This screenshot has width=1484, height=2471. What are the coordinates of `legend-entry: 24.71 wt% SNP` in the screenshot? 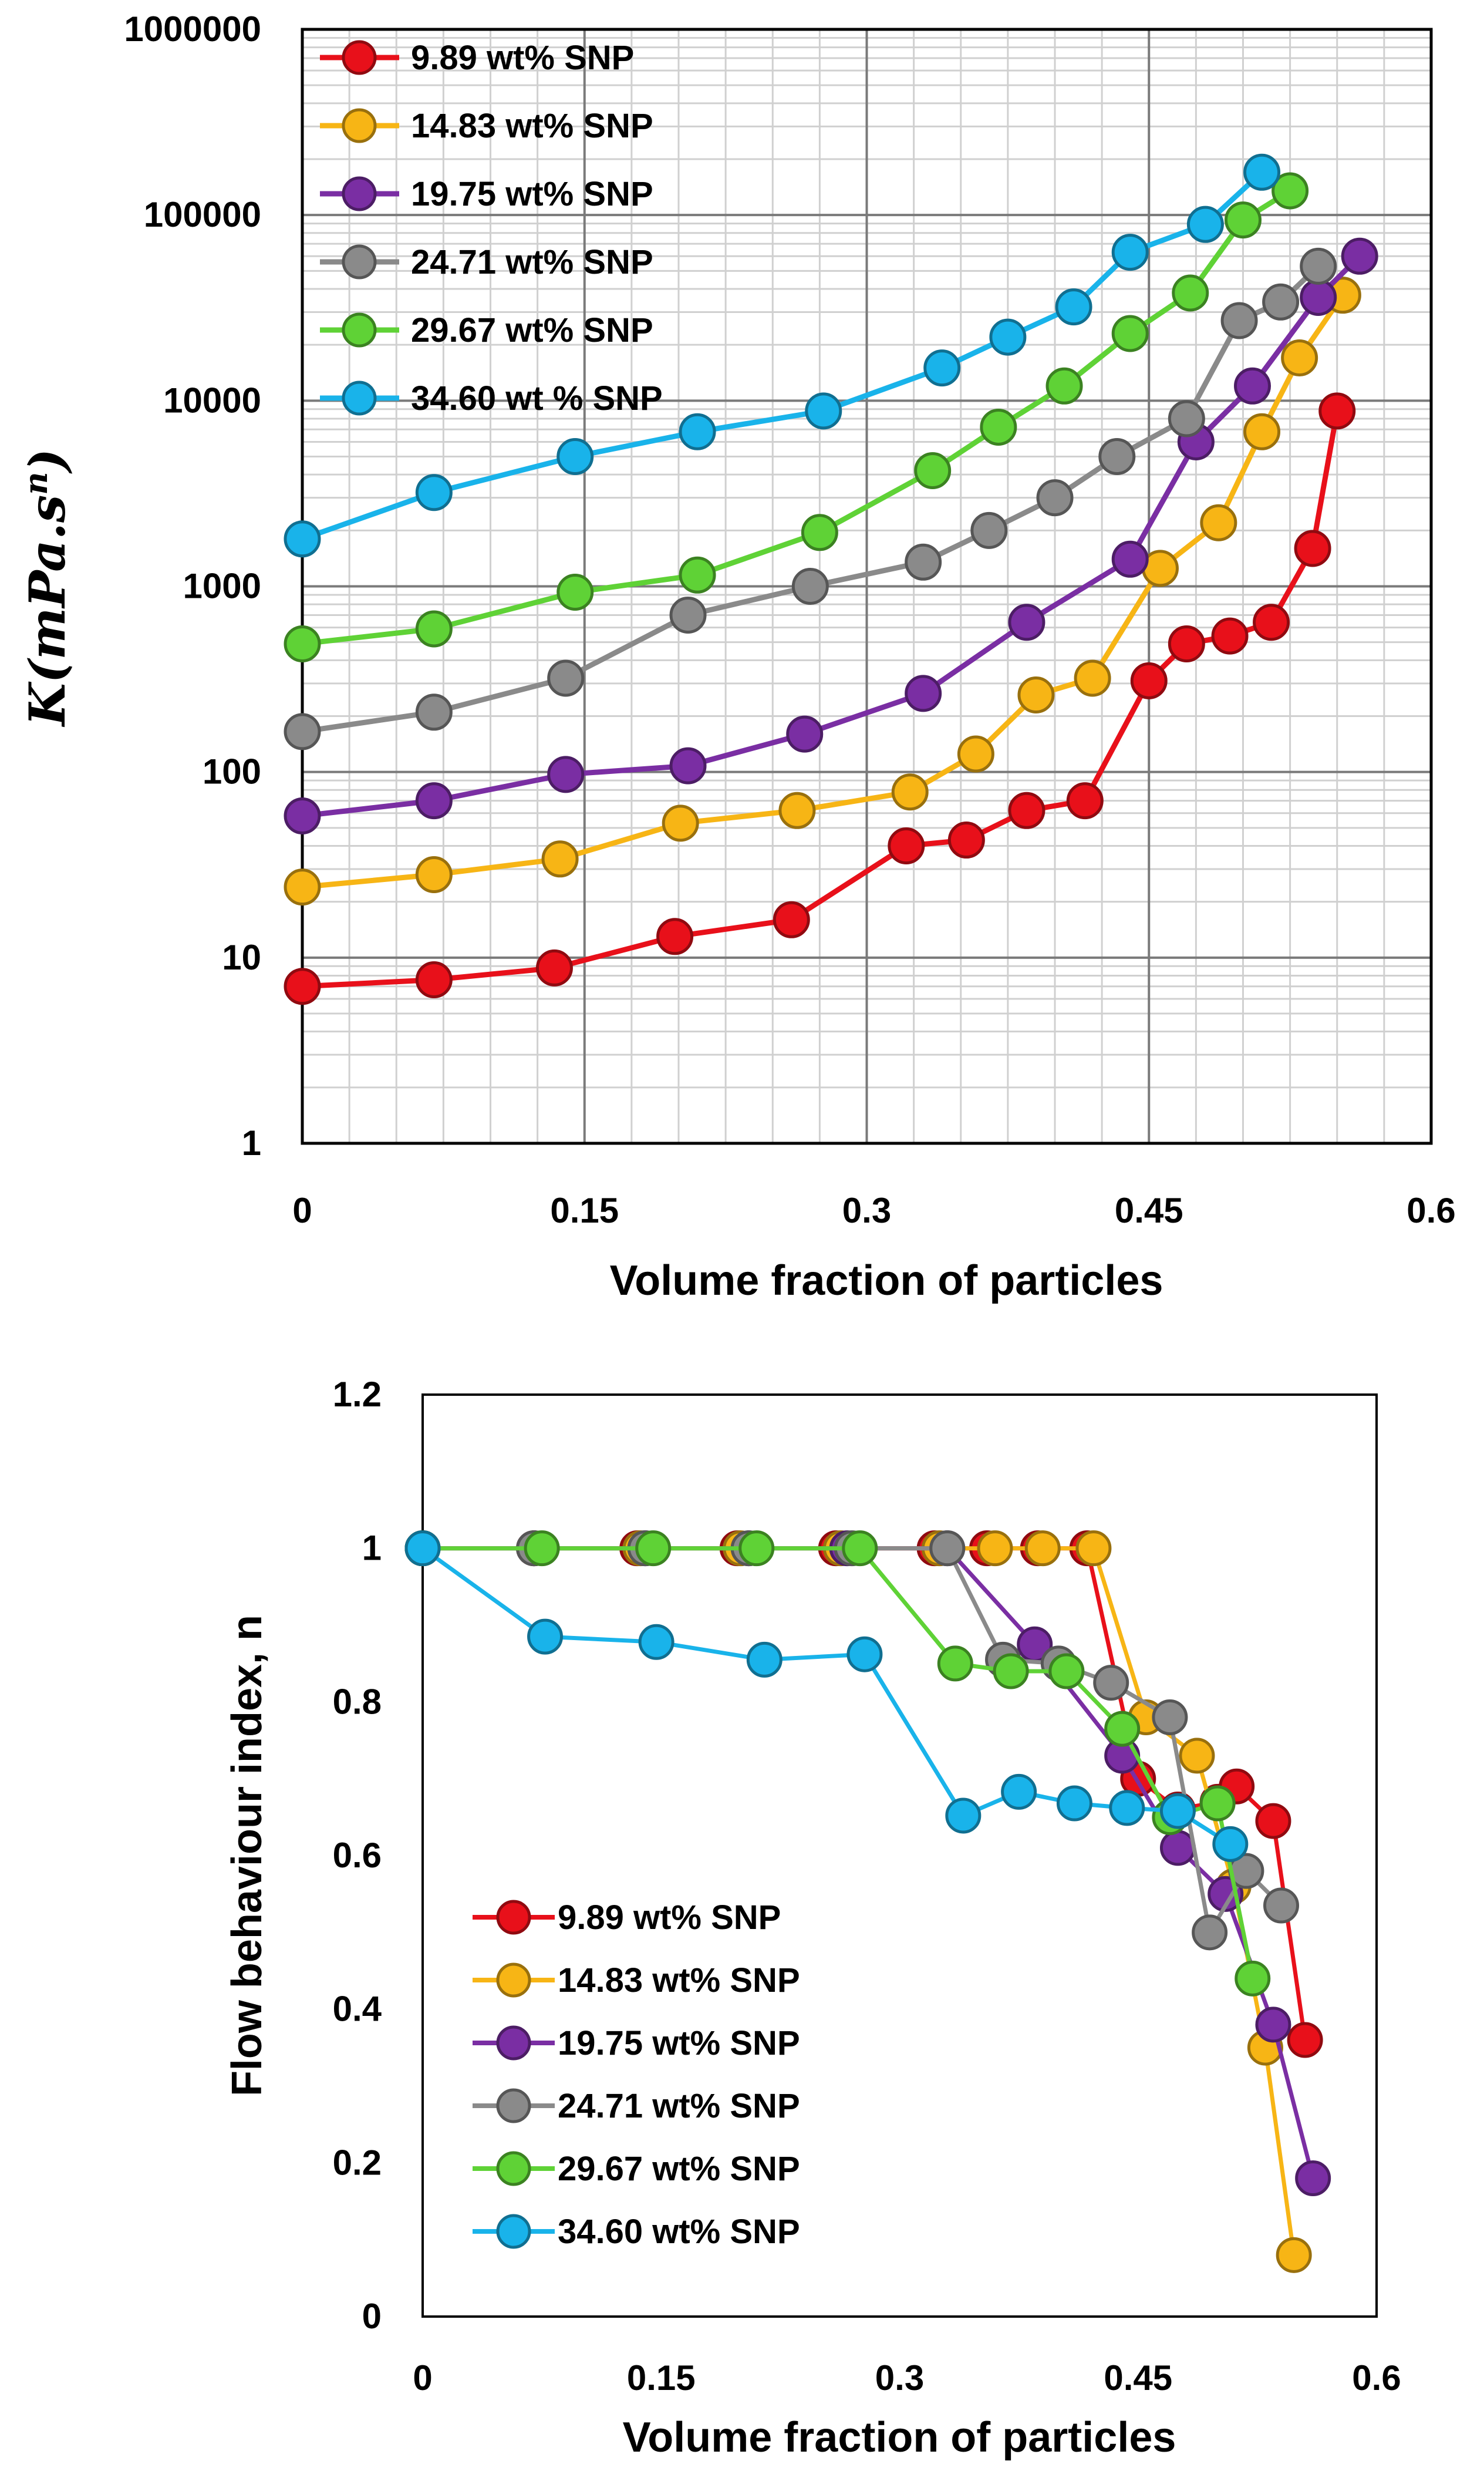 It's located at (636, 2106).